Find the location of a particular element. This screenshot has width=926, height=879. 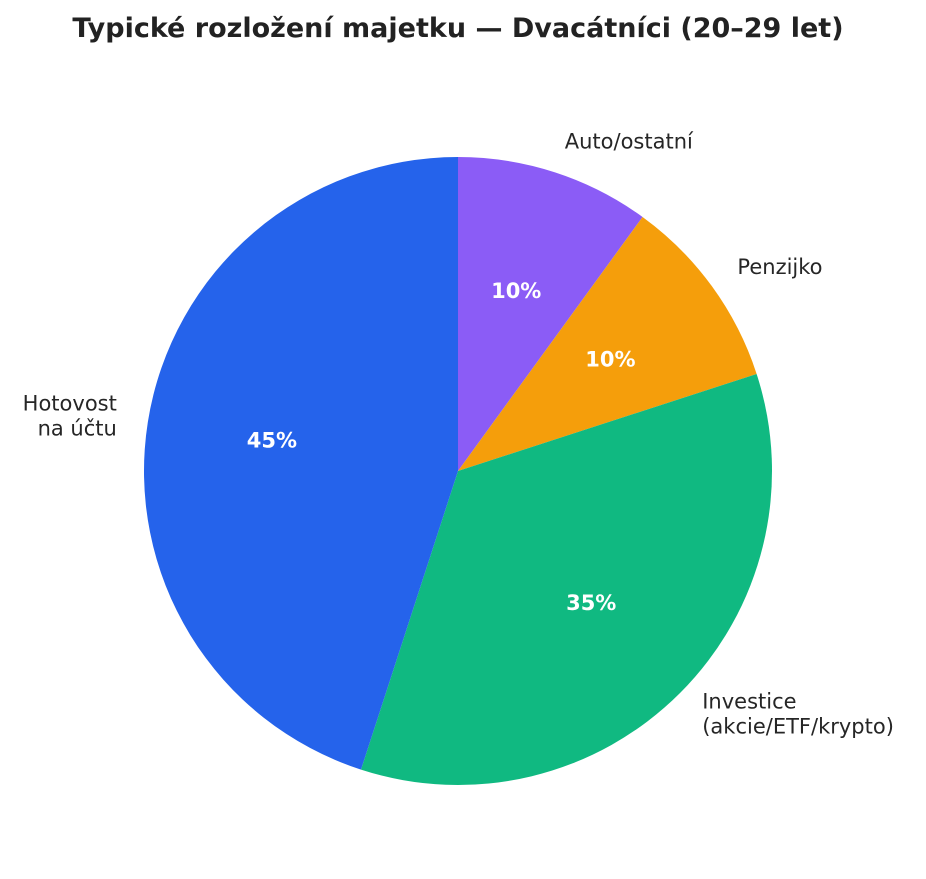

slice-percent-auto-ostatni: 10% is located at coordinates (516, 291).